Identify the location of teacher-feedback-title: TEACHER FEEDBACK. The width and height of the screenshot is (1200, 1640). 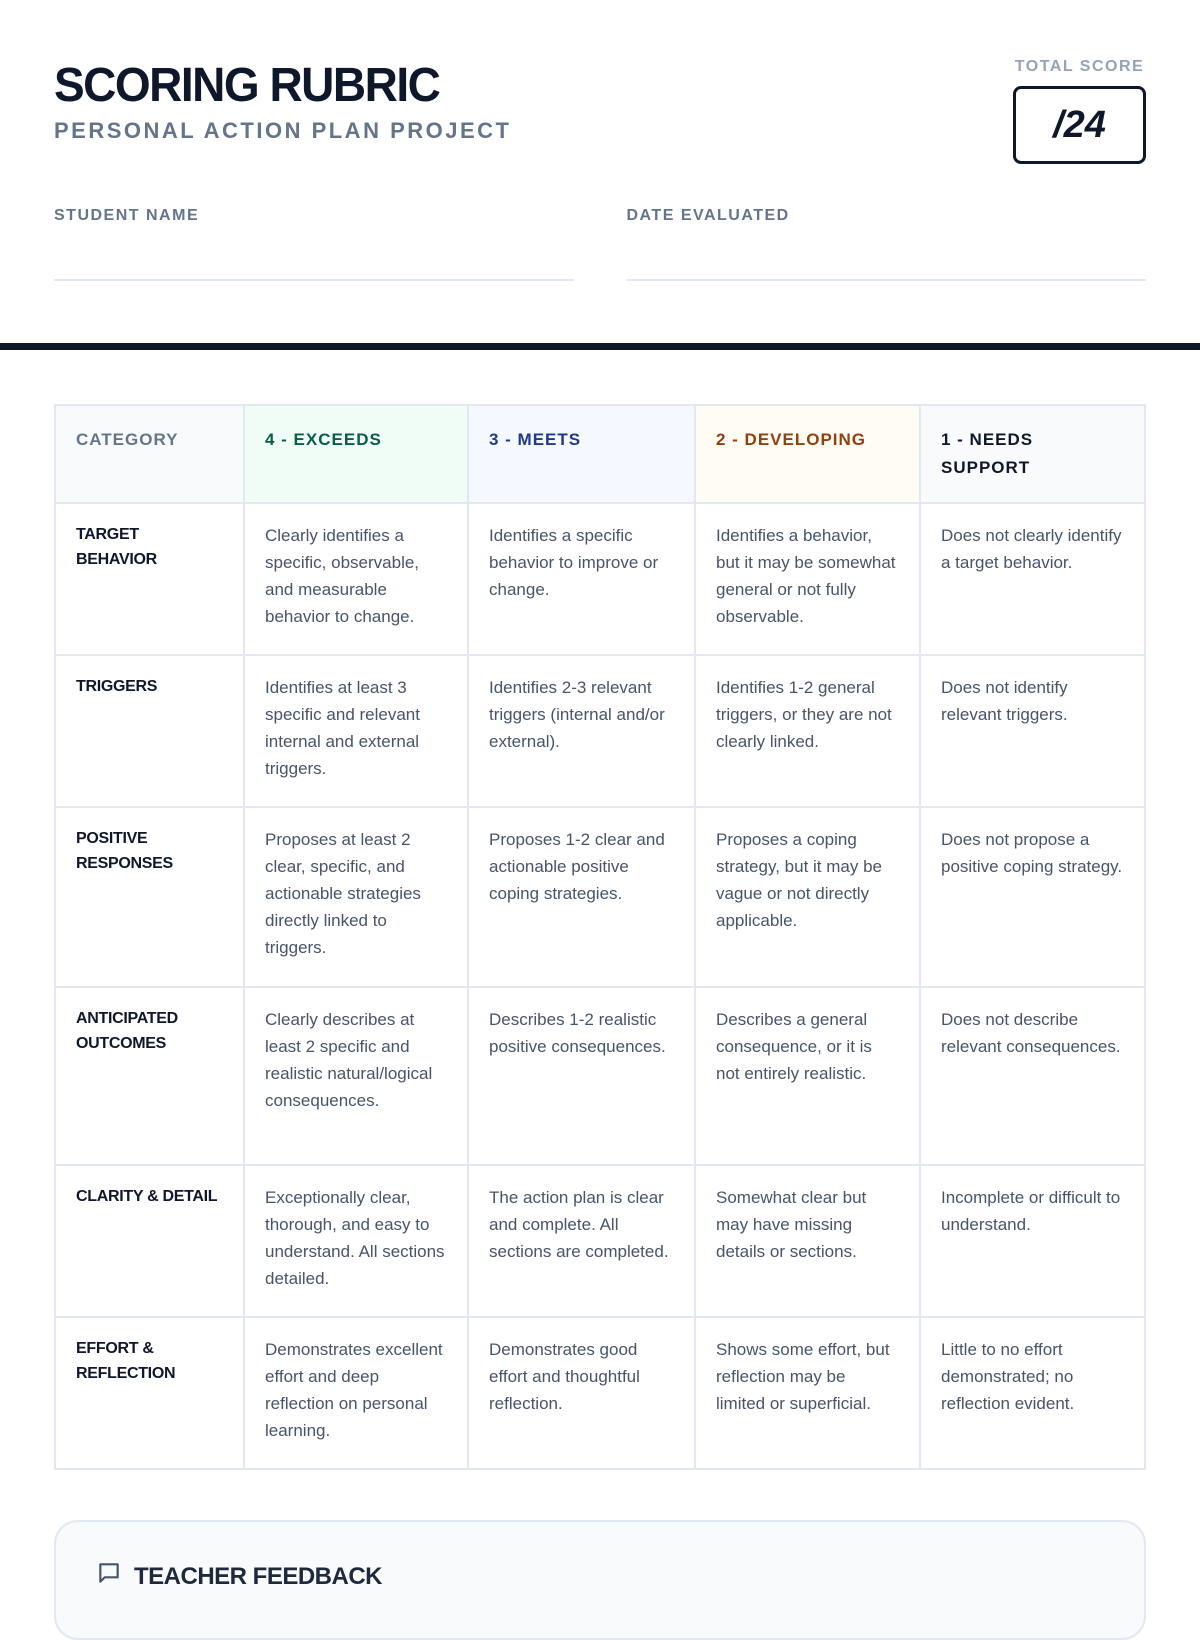
(258, 1576).